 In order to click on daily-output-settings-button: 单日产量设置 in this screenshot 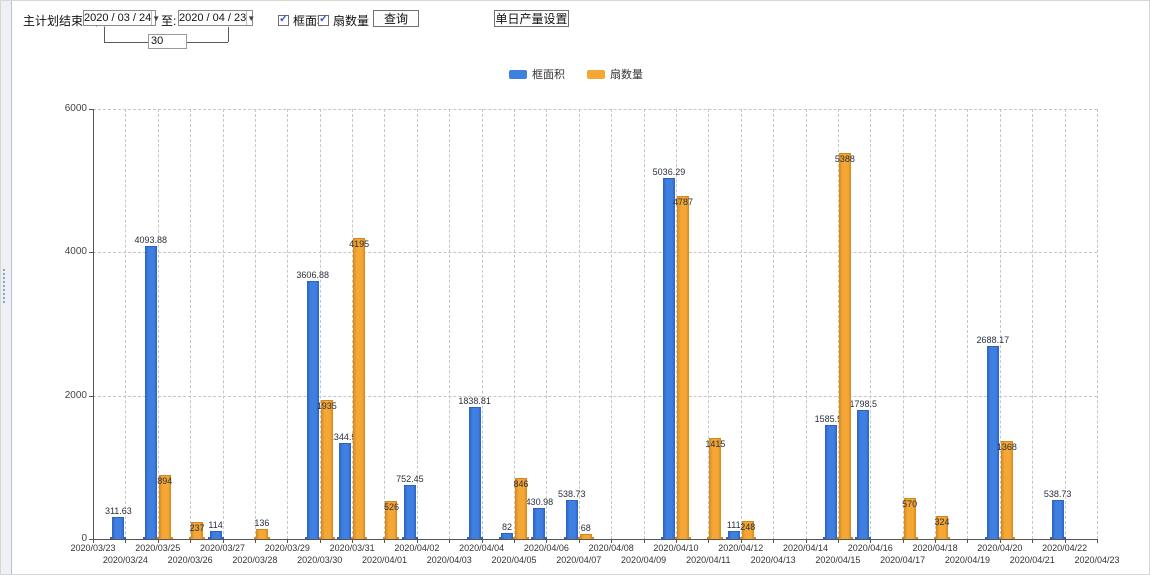, I will do `click(531, 18)`.